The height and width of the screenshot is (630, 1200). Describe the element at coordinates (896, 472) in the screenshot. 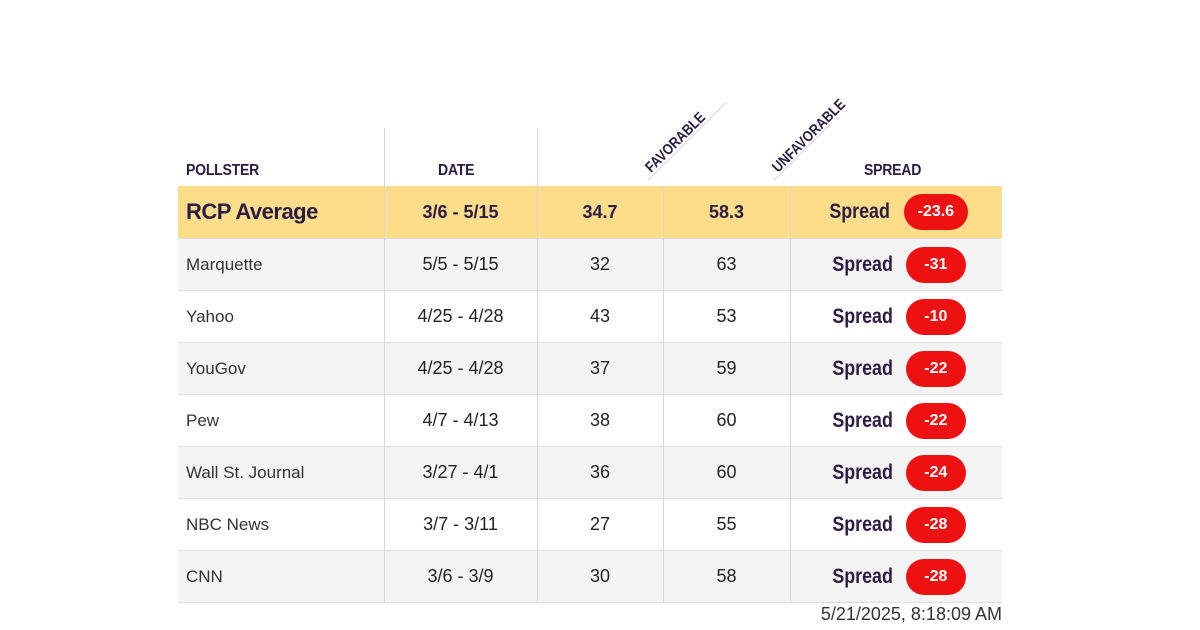

I see `row-spread: Spread -24` at that location.